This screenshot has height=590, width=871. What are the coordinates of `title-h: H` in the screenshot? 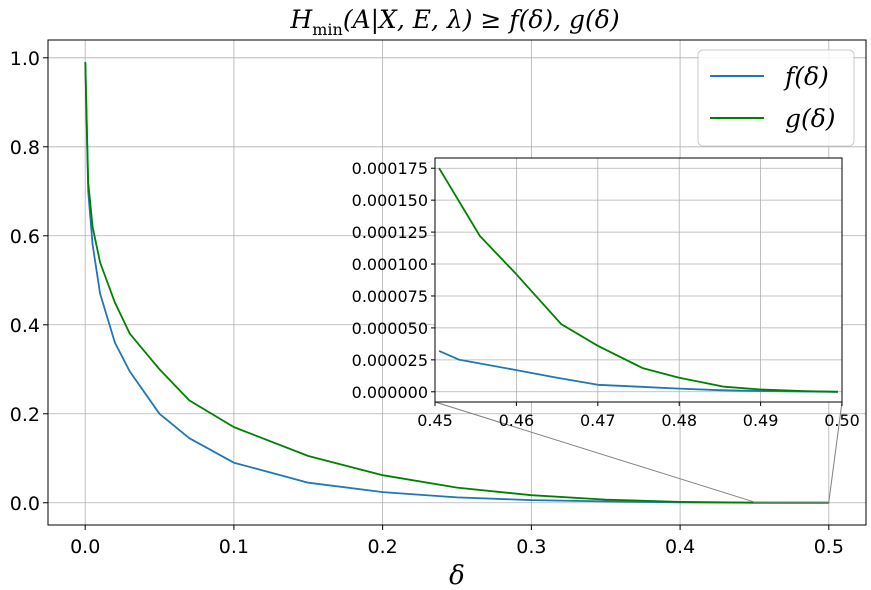 It's located at (301, 19).